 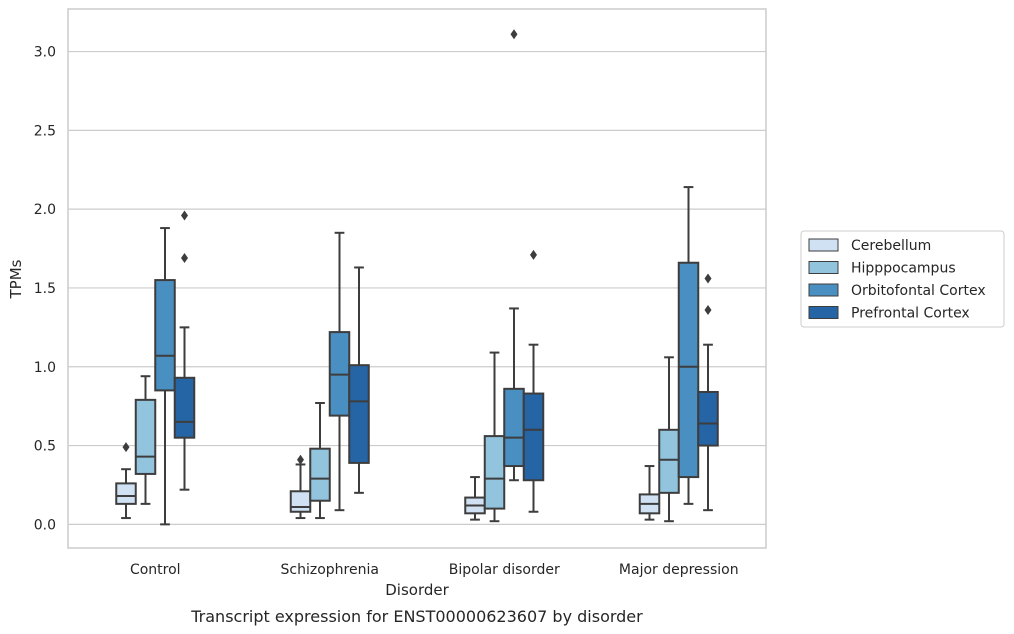 What do you see at coordinates (891, 246) in the screenshot?
I see `legend-label: Cerebellum` at bounding box center [891, 246].